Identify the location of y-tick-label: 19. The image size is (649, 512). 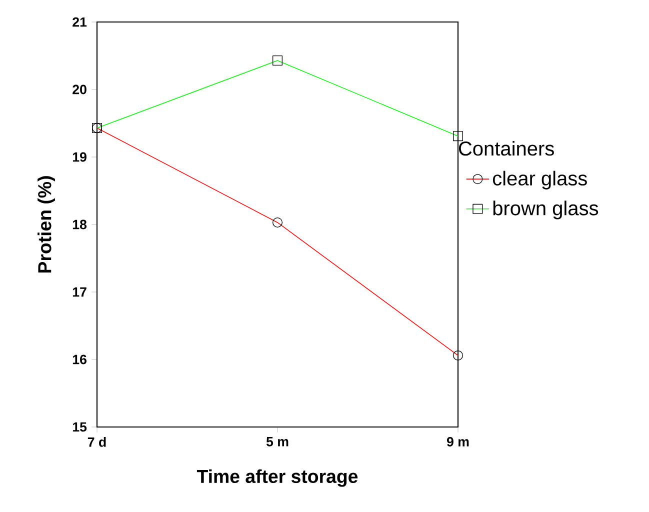
(79, 157).